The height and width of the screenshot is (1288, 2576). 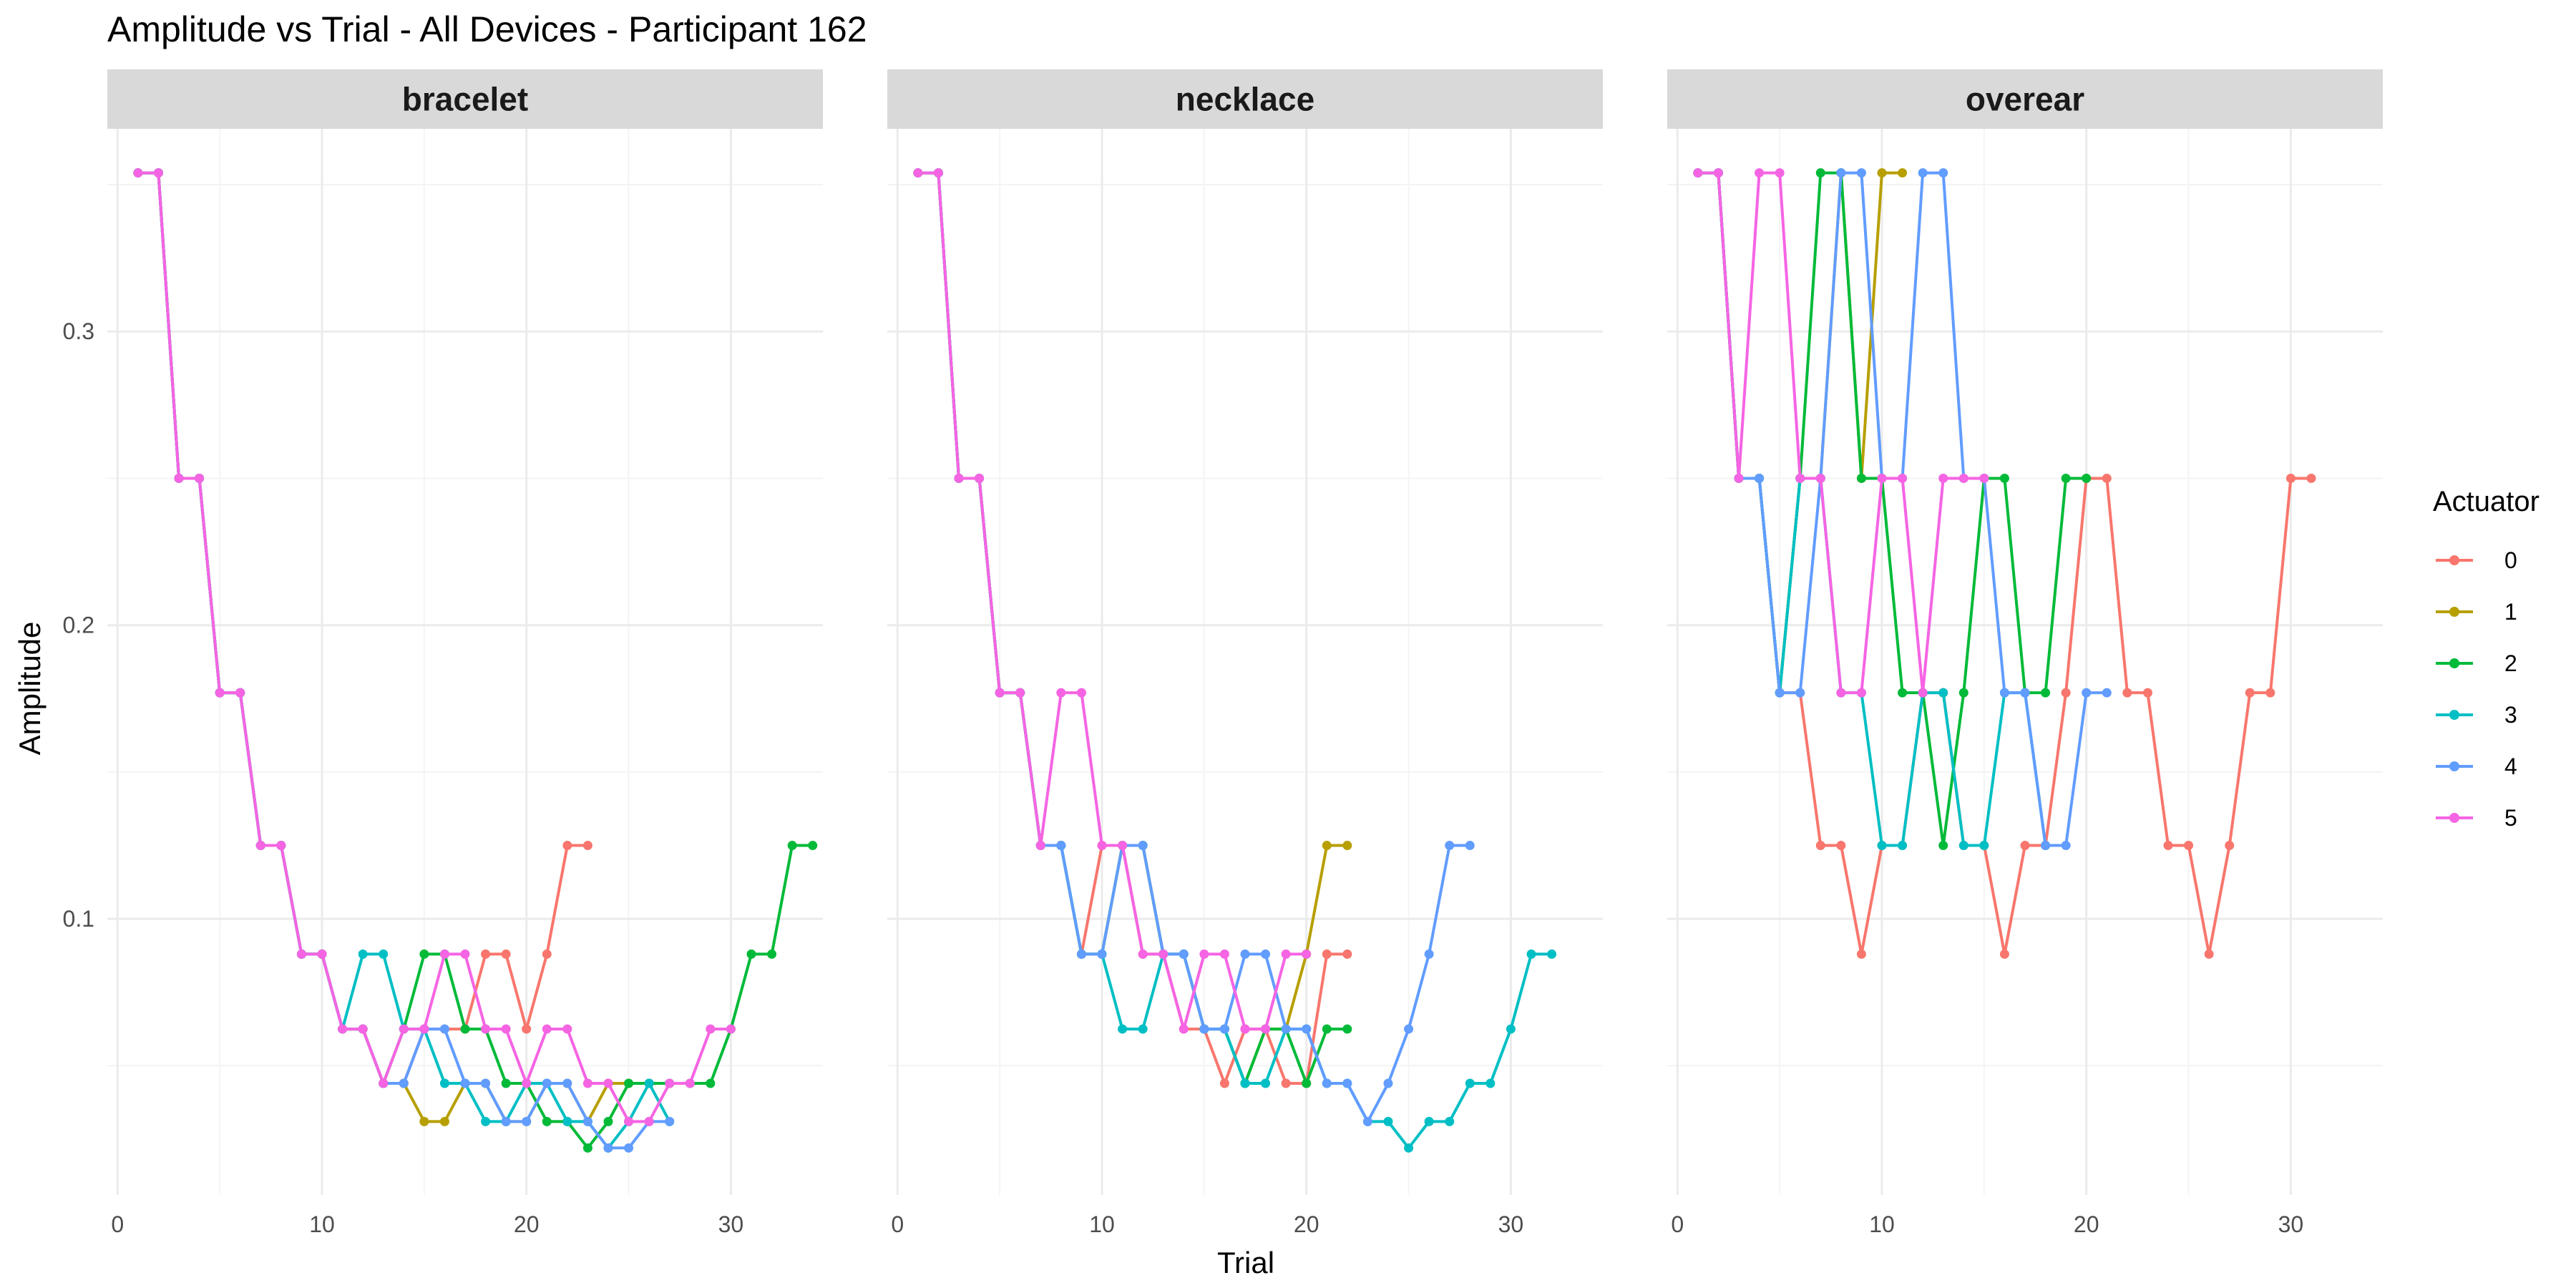 I want to click on x-axis-title: Trial, so click(x=1245, y=1262).